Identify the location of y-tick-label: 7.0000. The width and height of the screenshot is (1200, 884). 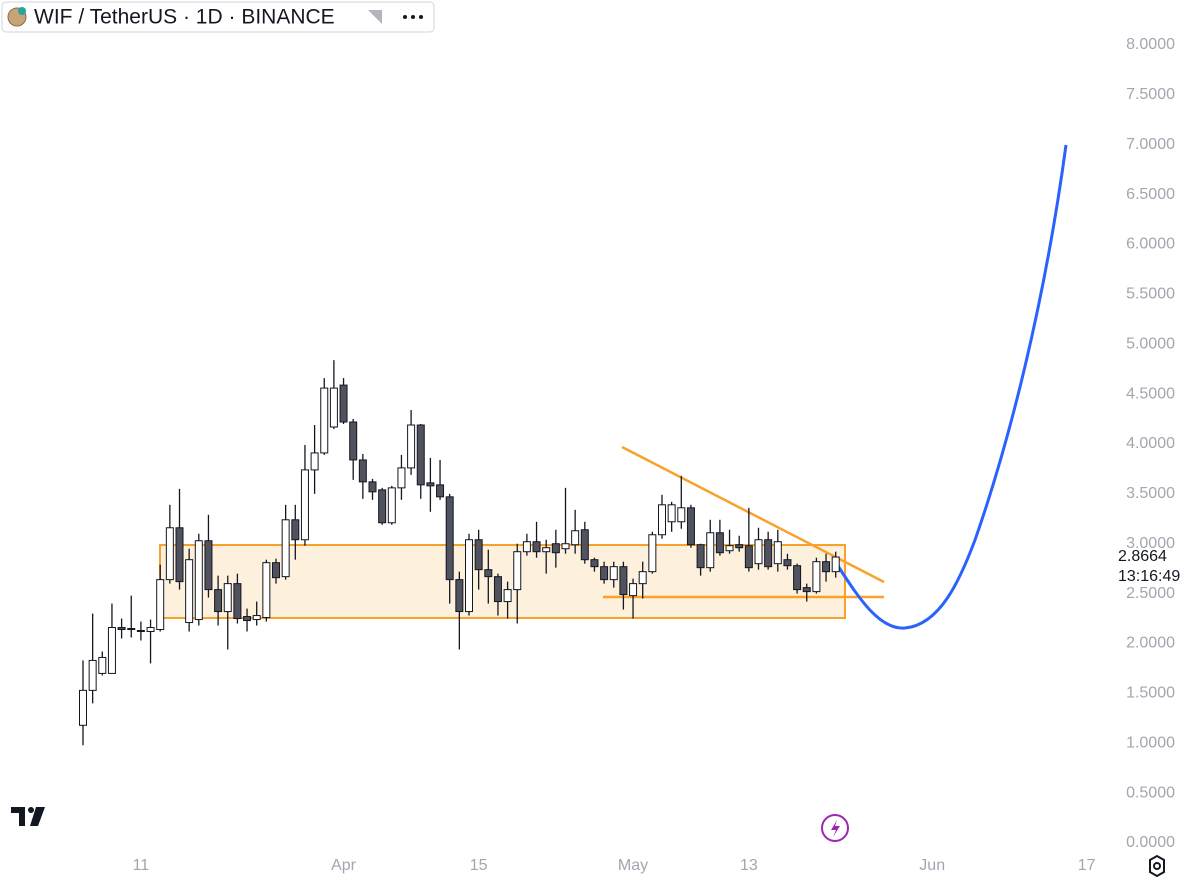
(1150, 144).